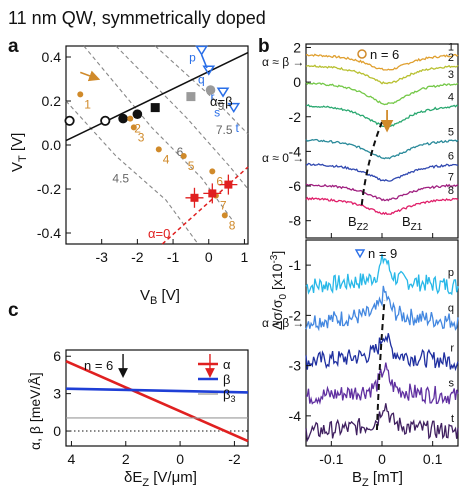  I want to click on trace-label: 2, so click(451, 58).